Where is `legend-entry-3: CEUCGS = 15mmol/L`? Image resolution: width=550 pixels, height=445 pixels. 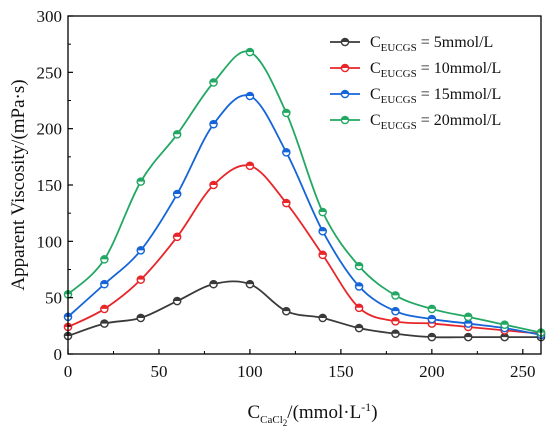
legend-entry-3: CEUCGS = 15mmol/L is located at coordinates (415, 96).